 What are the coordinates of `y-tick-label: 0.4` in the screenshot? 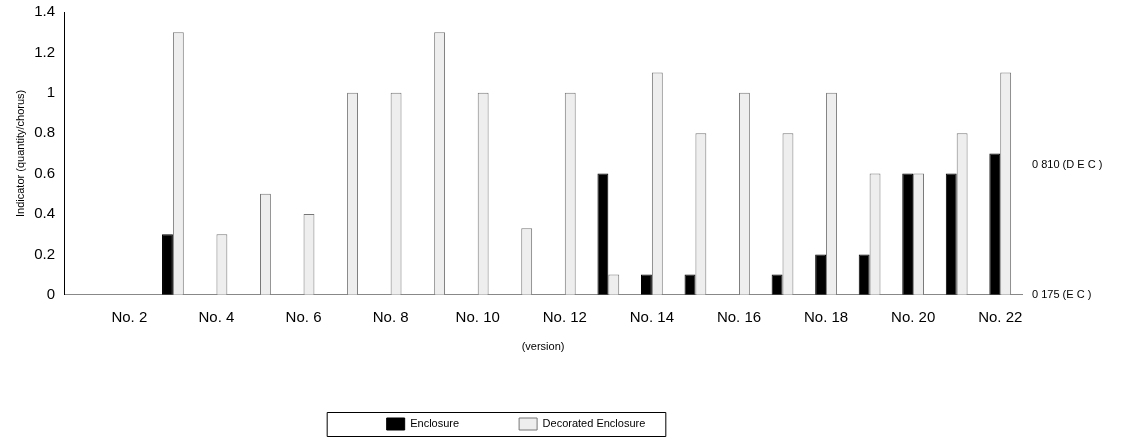 It's located at (45, 213).